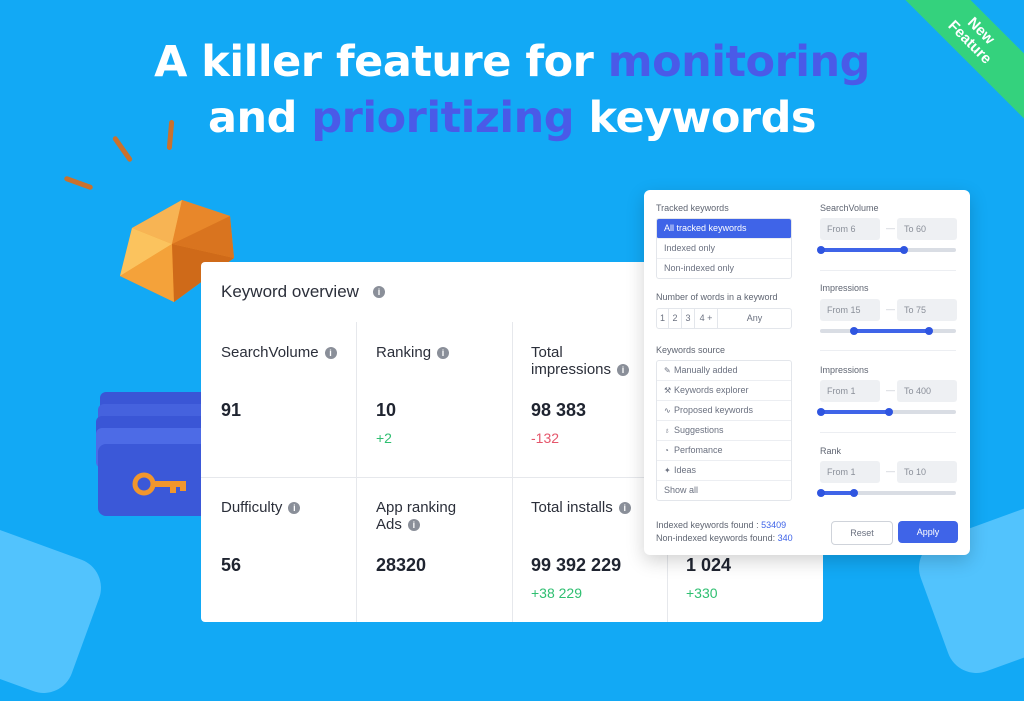  I want to click on hero-accent-prioritizing: prioritizing, so click(443, 118).